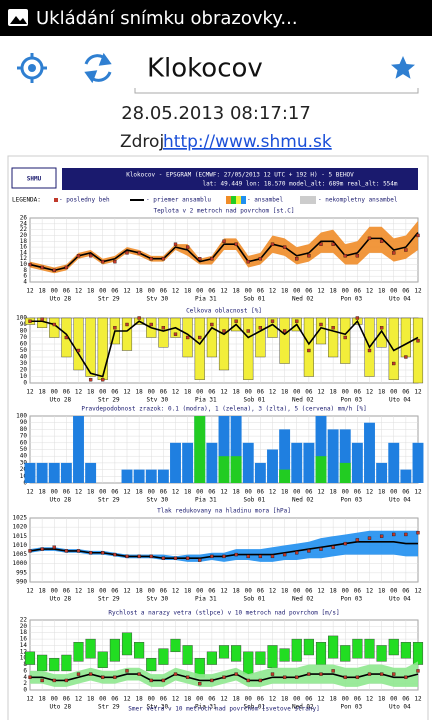 Image resolution: width=432 pixels, height=720 pixels. Describe the element at coordinates (238, 200) in the screenshot. I see `legend-swatch` at that location.